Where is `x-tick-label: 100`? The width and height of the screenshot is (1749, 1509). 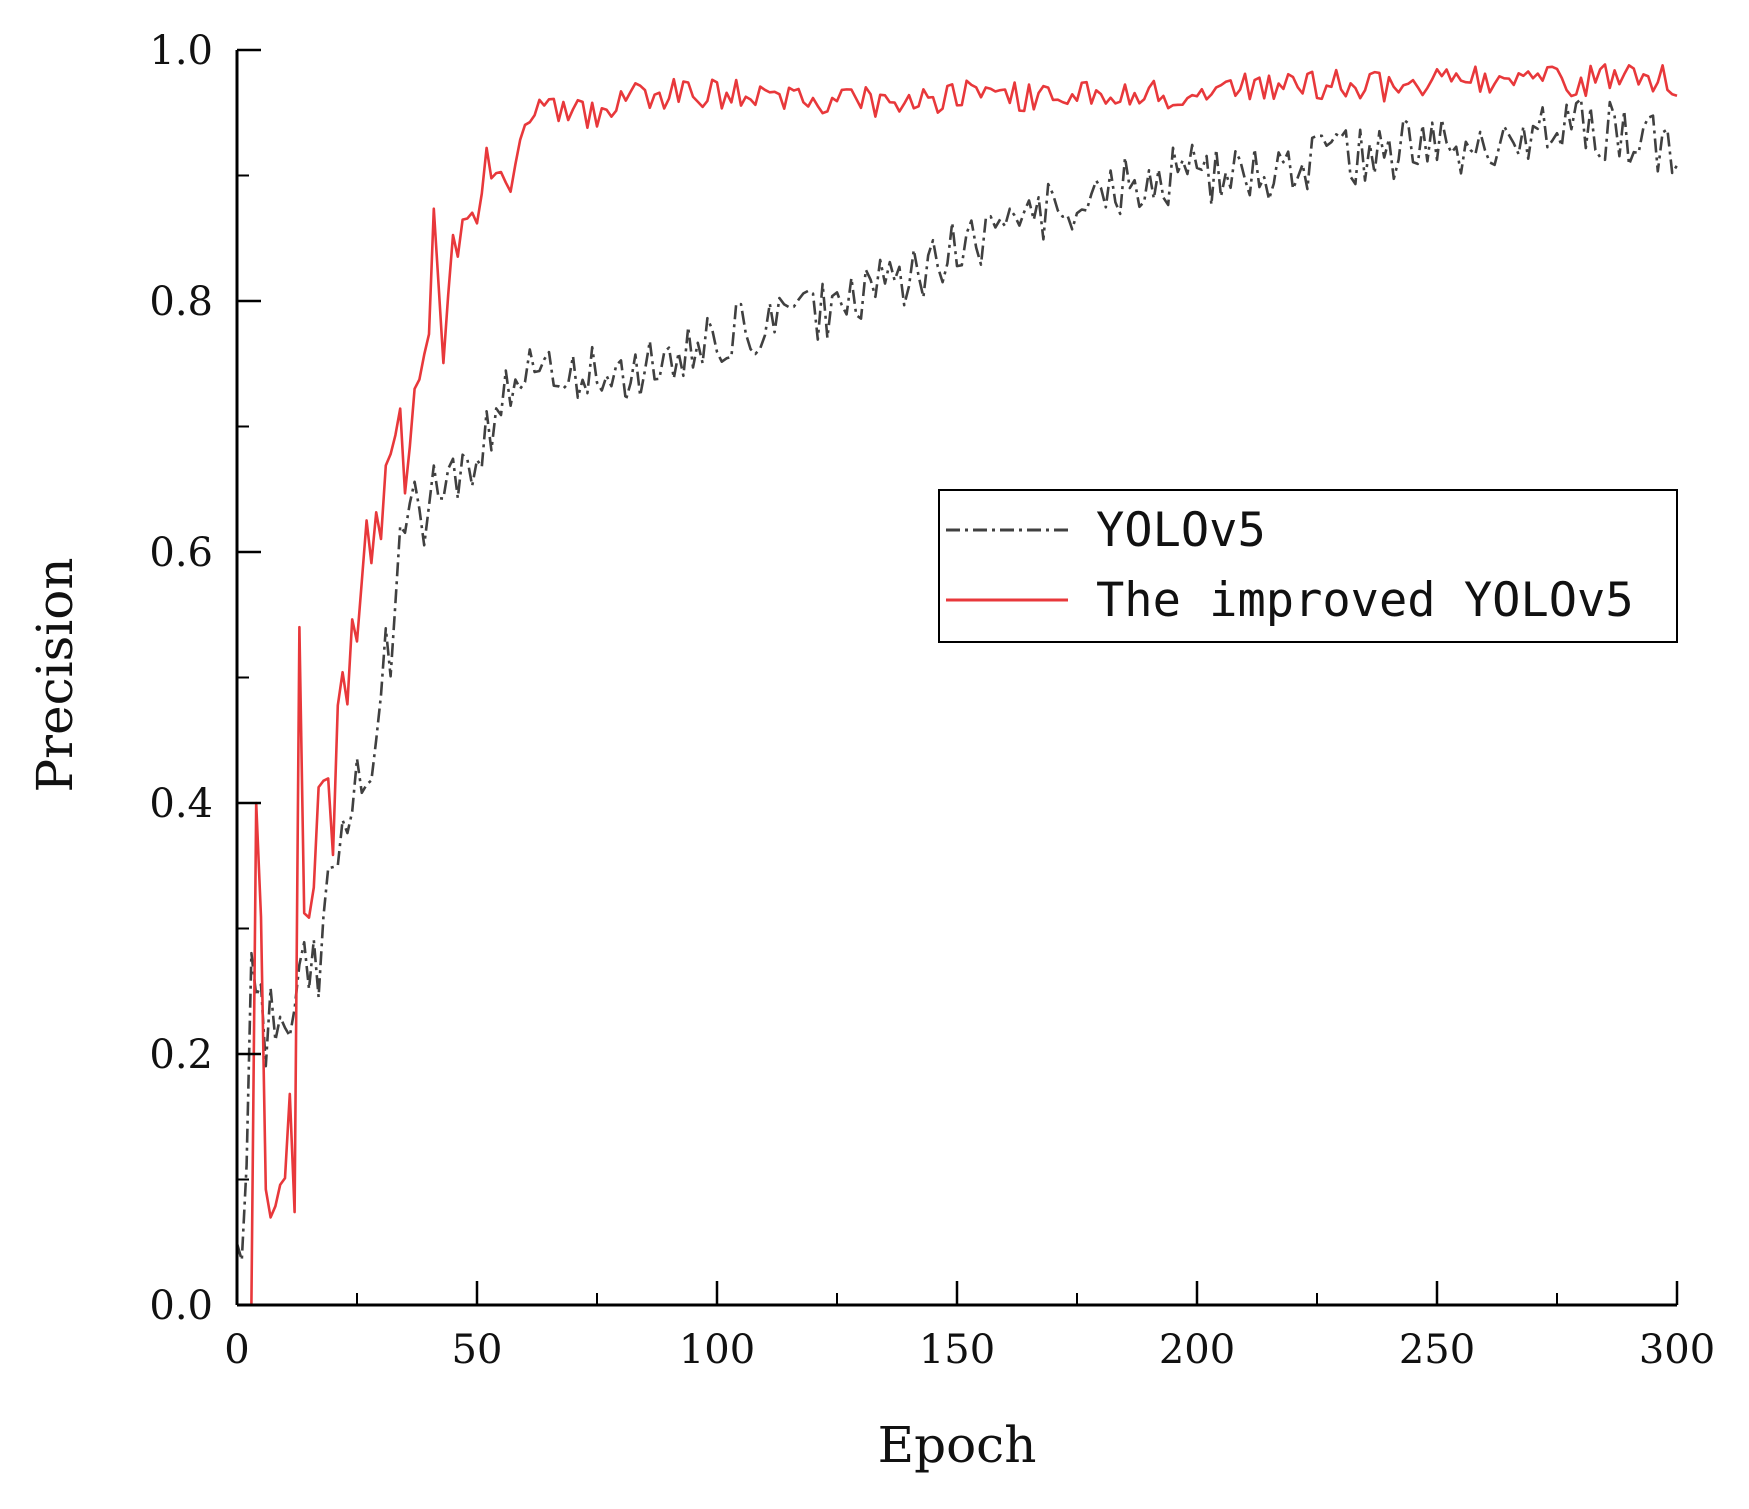 x-tick-label: 100 is located at coordinates (717, 1350).